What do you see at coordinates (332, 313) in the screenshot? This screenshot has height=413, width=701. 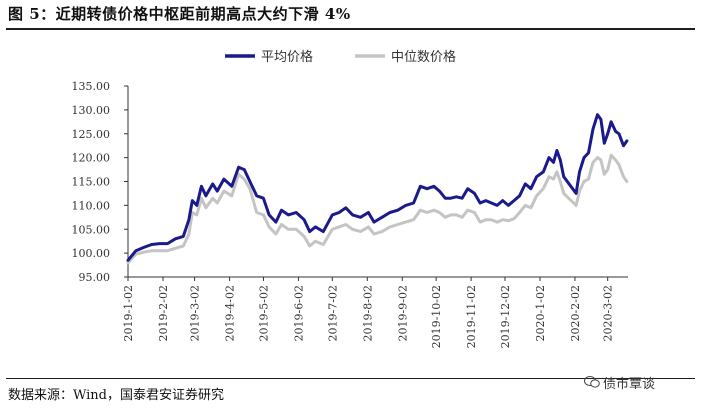 I see `x-tick-label: 2019-7-02` at bounding box center [332, 313].